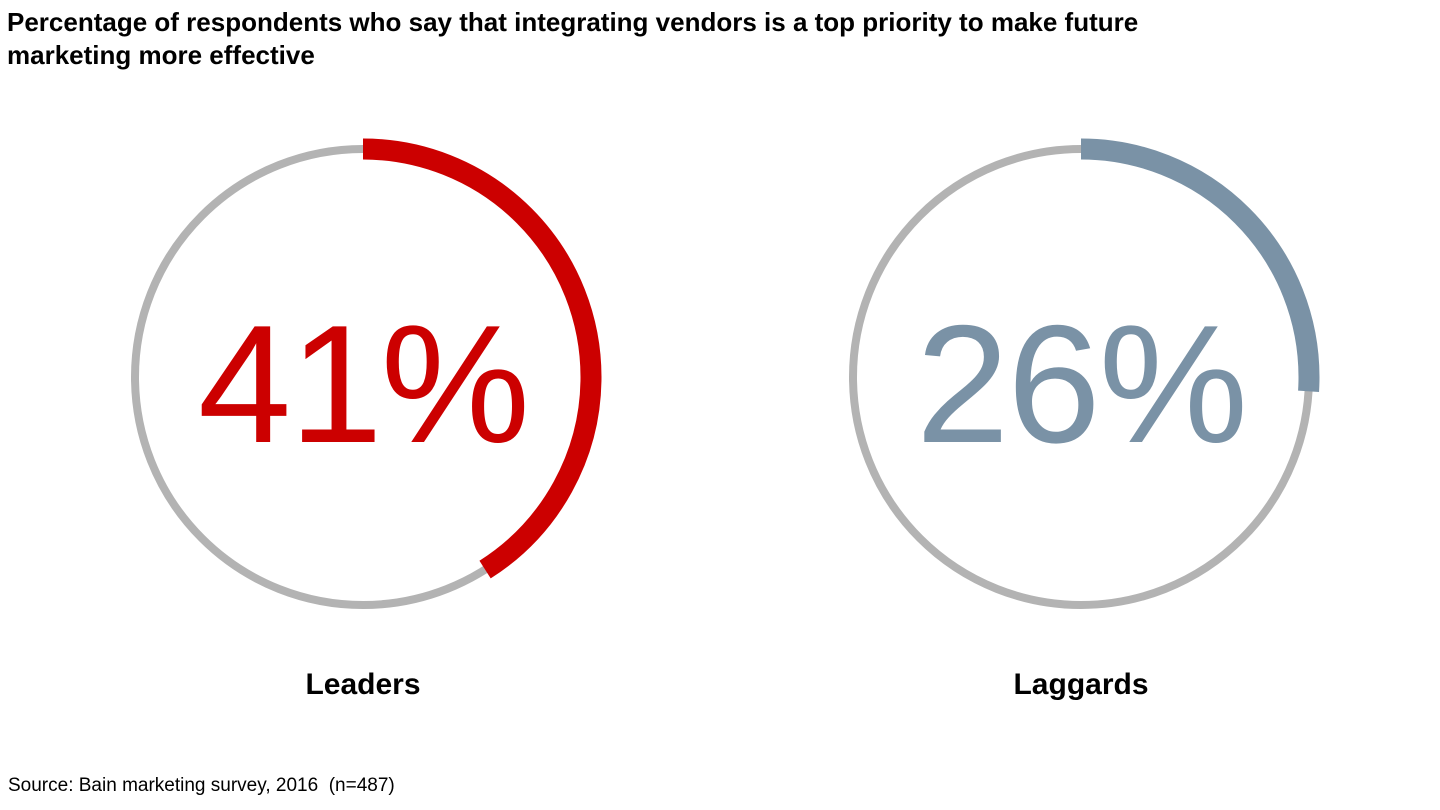 The width and height of the screenshot is (1440, 810). Describe the element at coordinates (161, 55) in the screenshot. I see `chart-title-line2: marketing more effective` at that location.